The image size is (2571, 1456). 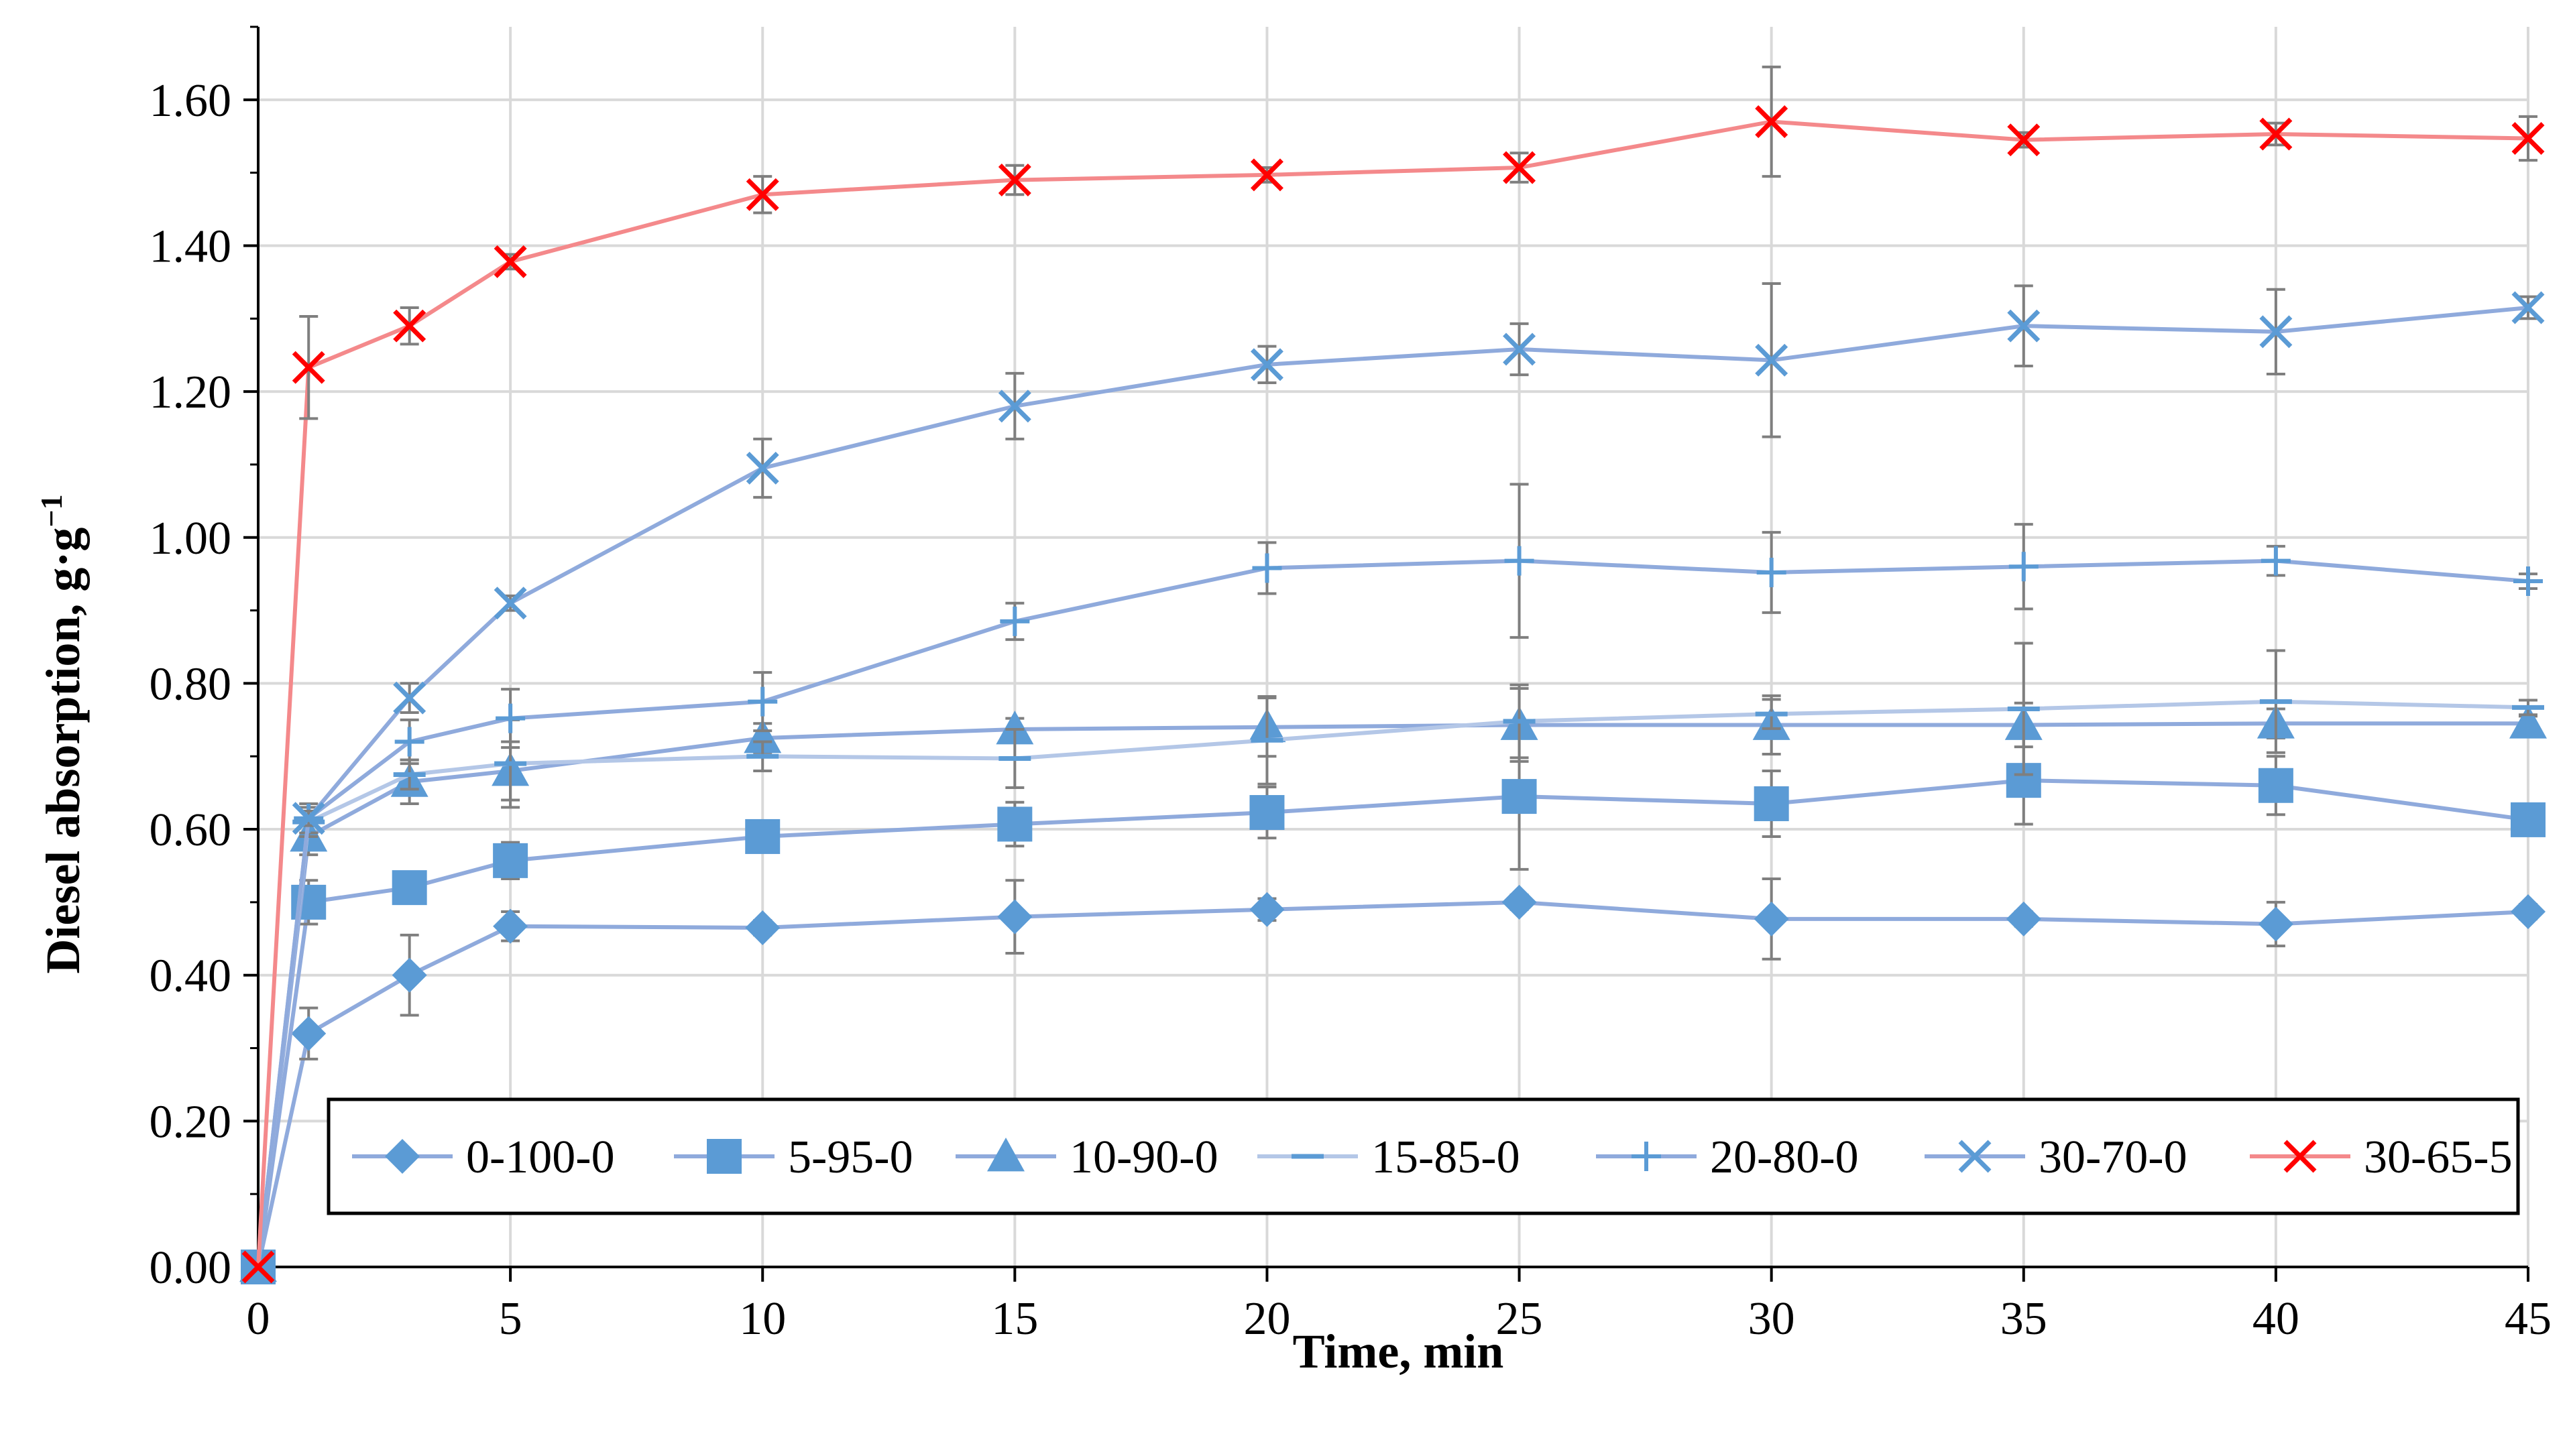 What do you see at coordinates (510, 1319) in the screenshot?
I see `x-tick-label: 5` at bounding box center [510, 1319].